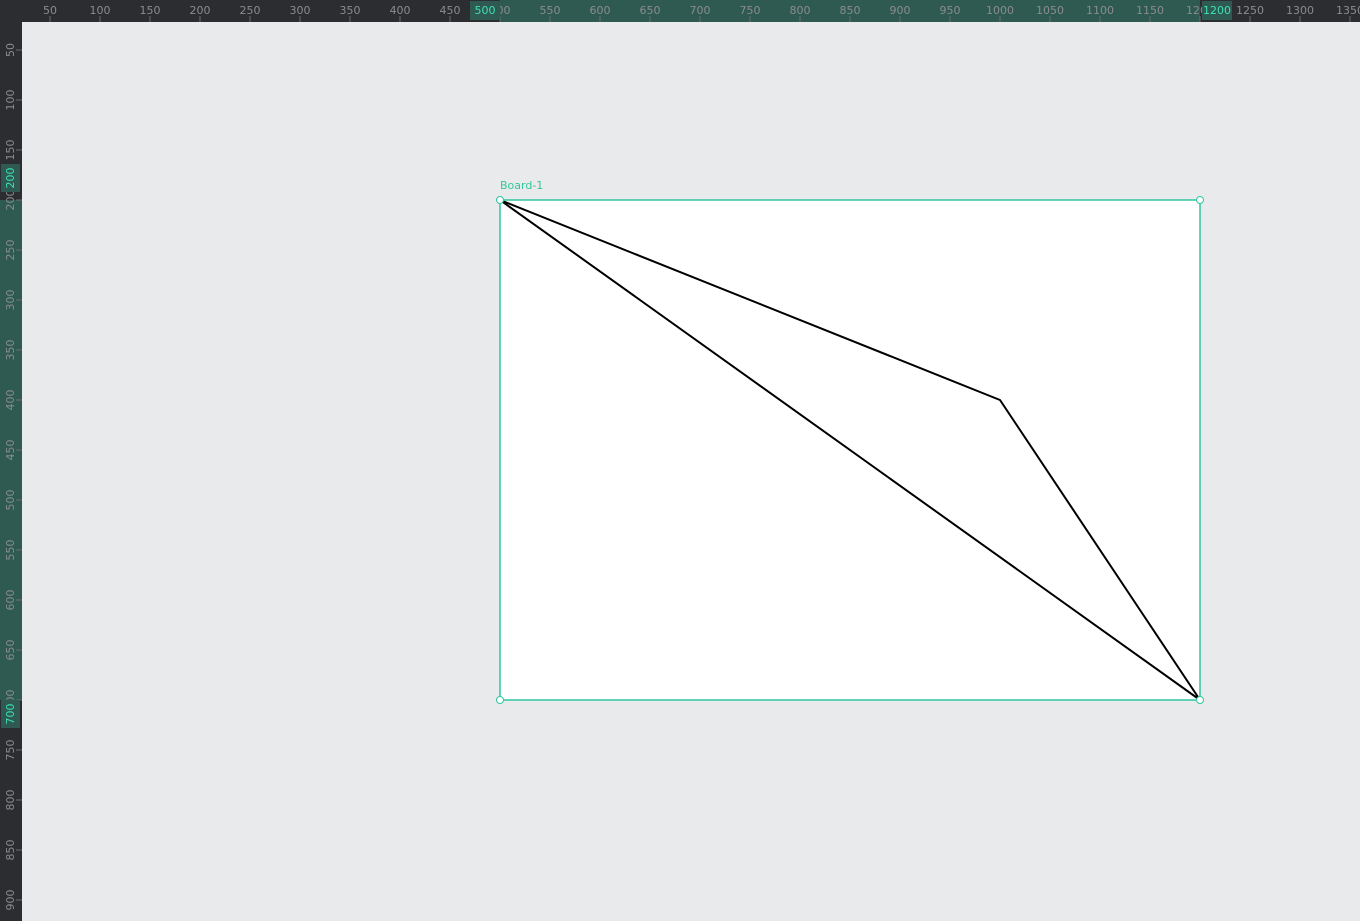 The height and width of the screenshot is (921, 1360). What do you see at coordinates (10, 500) in the screenshot?
I see `ruler-tick-label: 500` at bounding box center [10, 500].